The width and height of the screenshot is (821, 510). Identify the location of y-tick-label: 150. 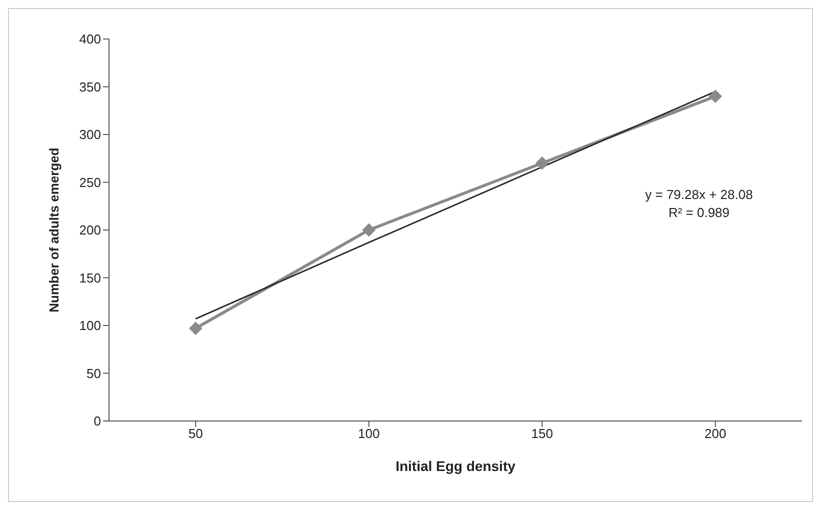
(90, 278).